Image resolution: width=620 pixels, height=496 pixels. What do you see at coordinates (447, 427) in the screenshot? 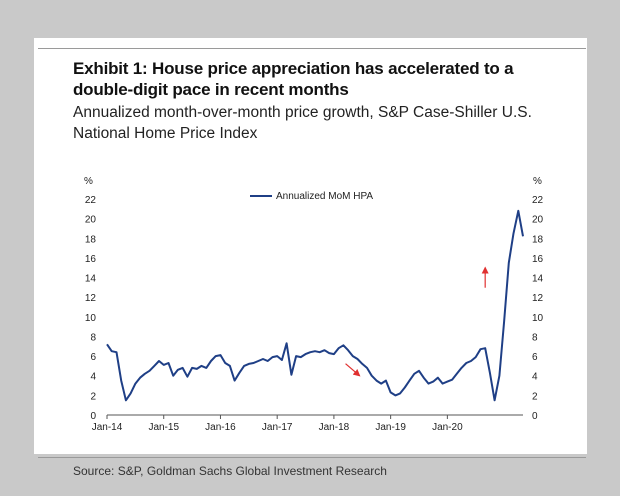
I see `x-tick-label: Jan-20` at bounding box center [447, 427].